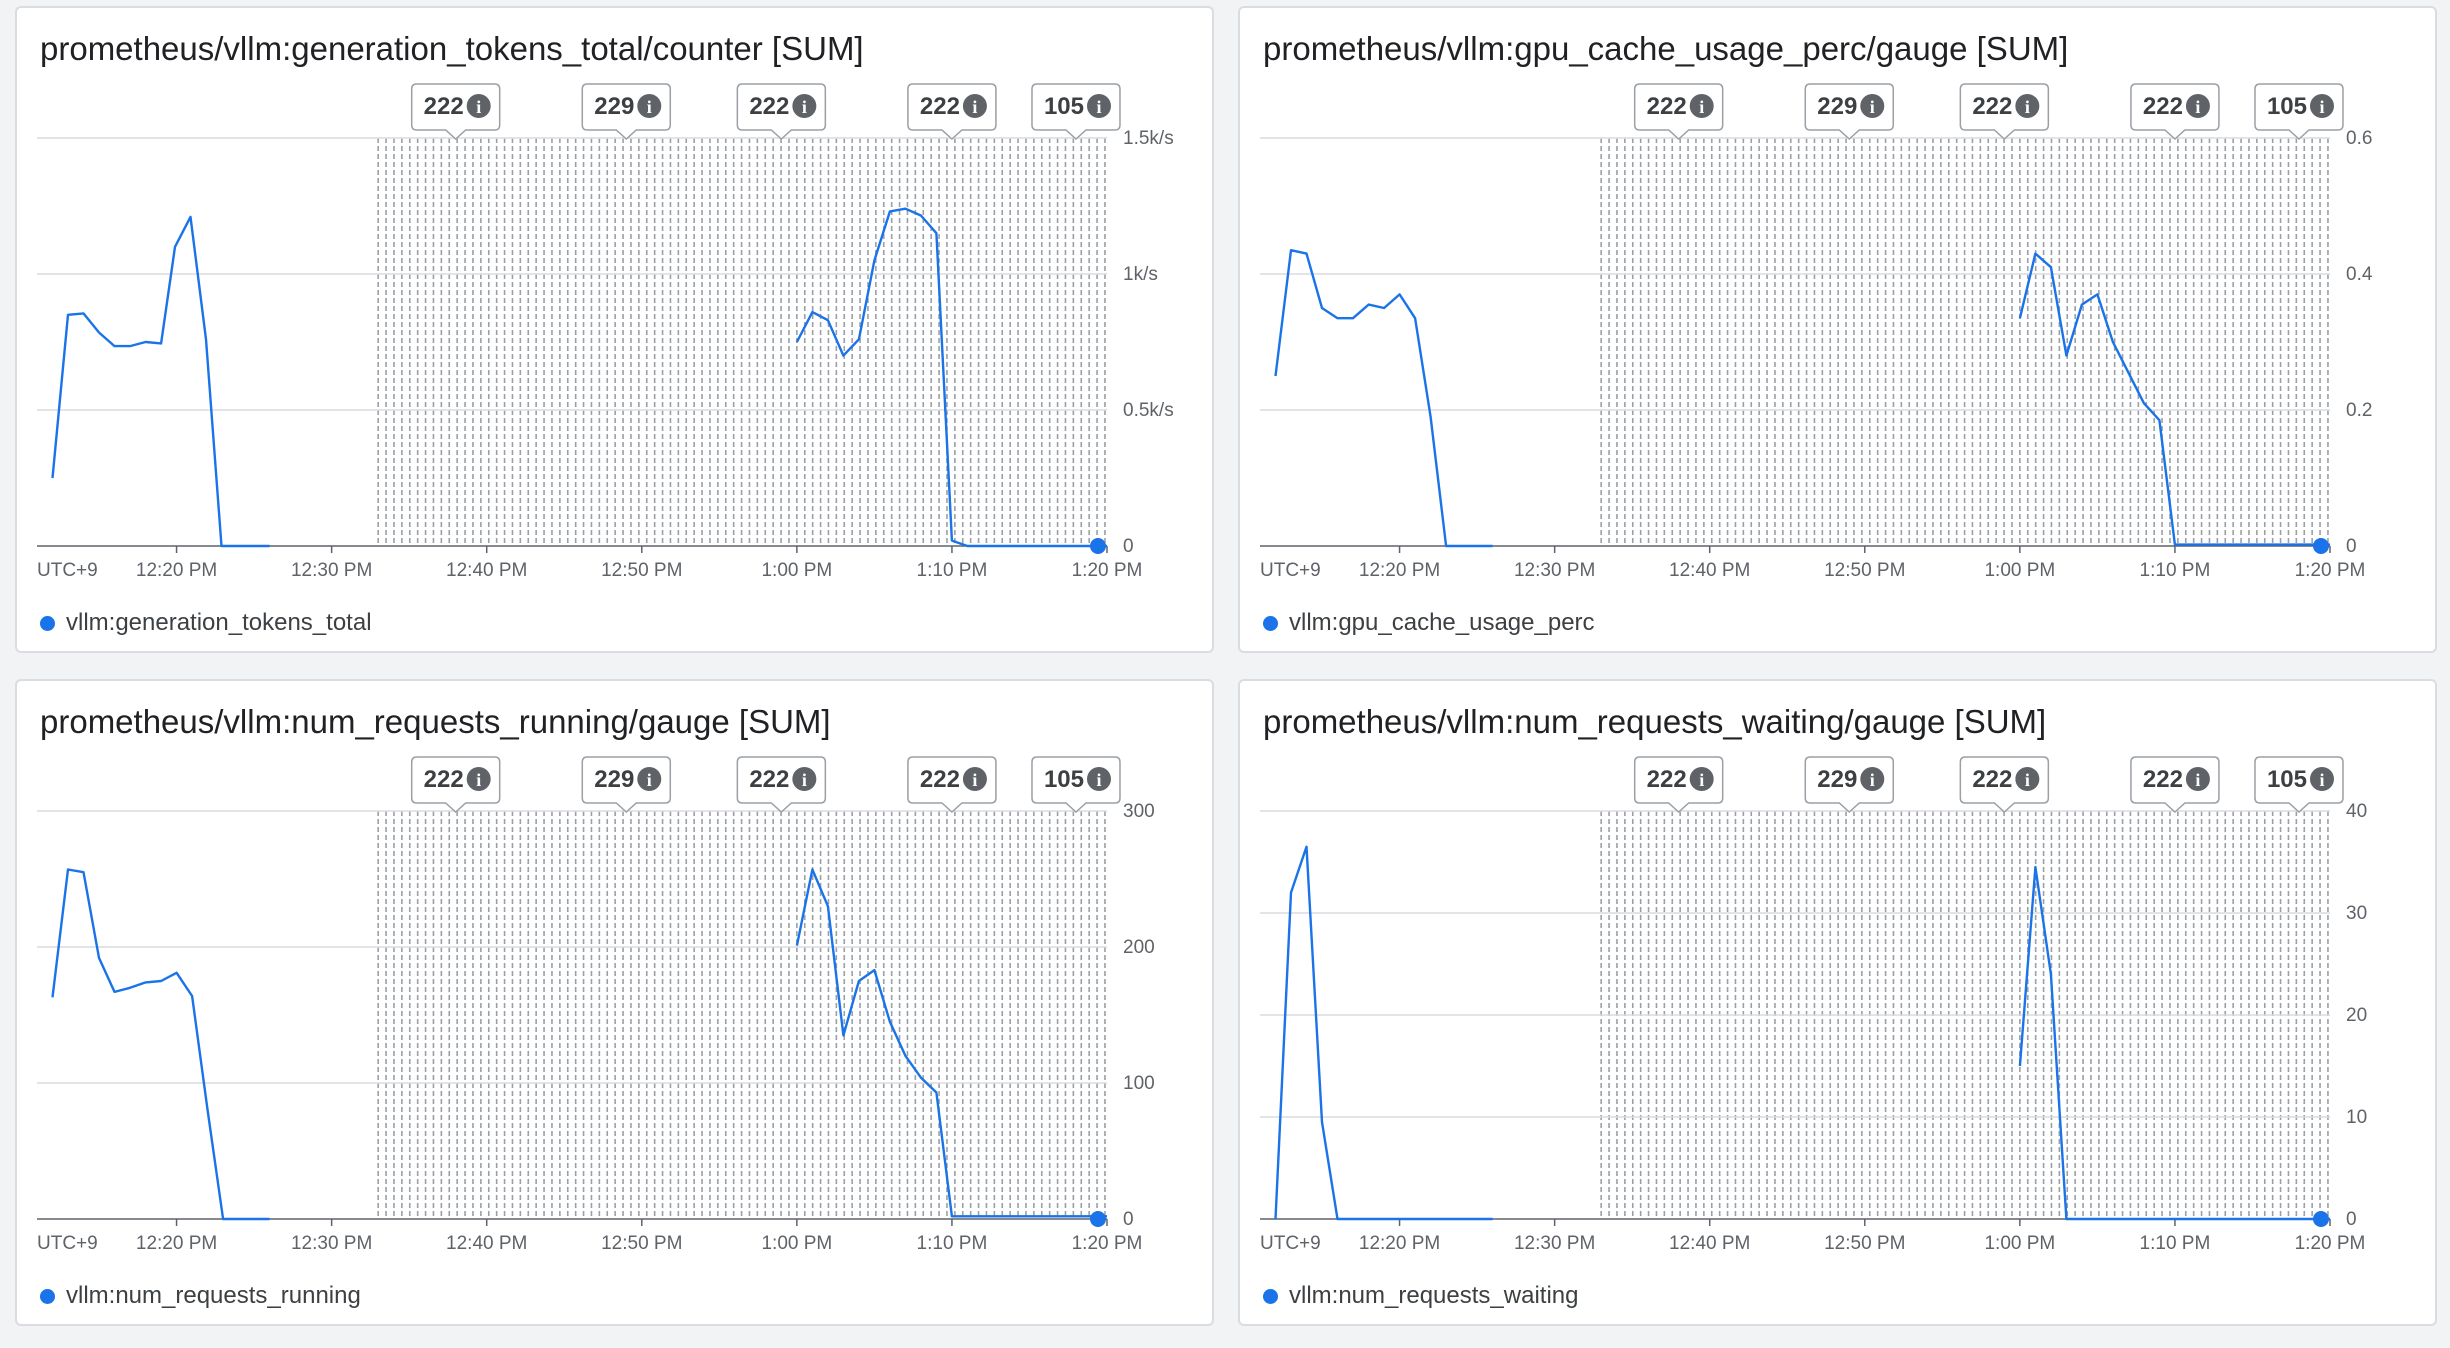 The image size is (2450, 1348). I want to click on chart-legend: vllm:num_requests_waiting, so click(1420, 1296).